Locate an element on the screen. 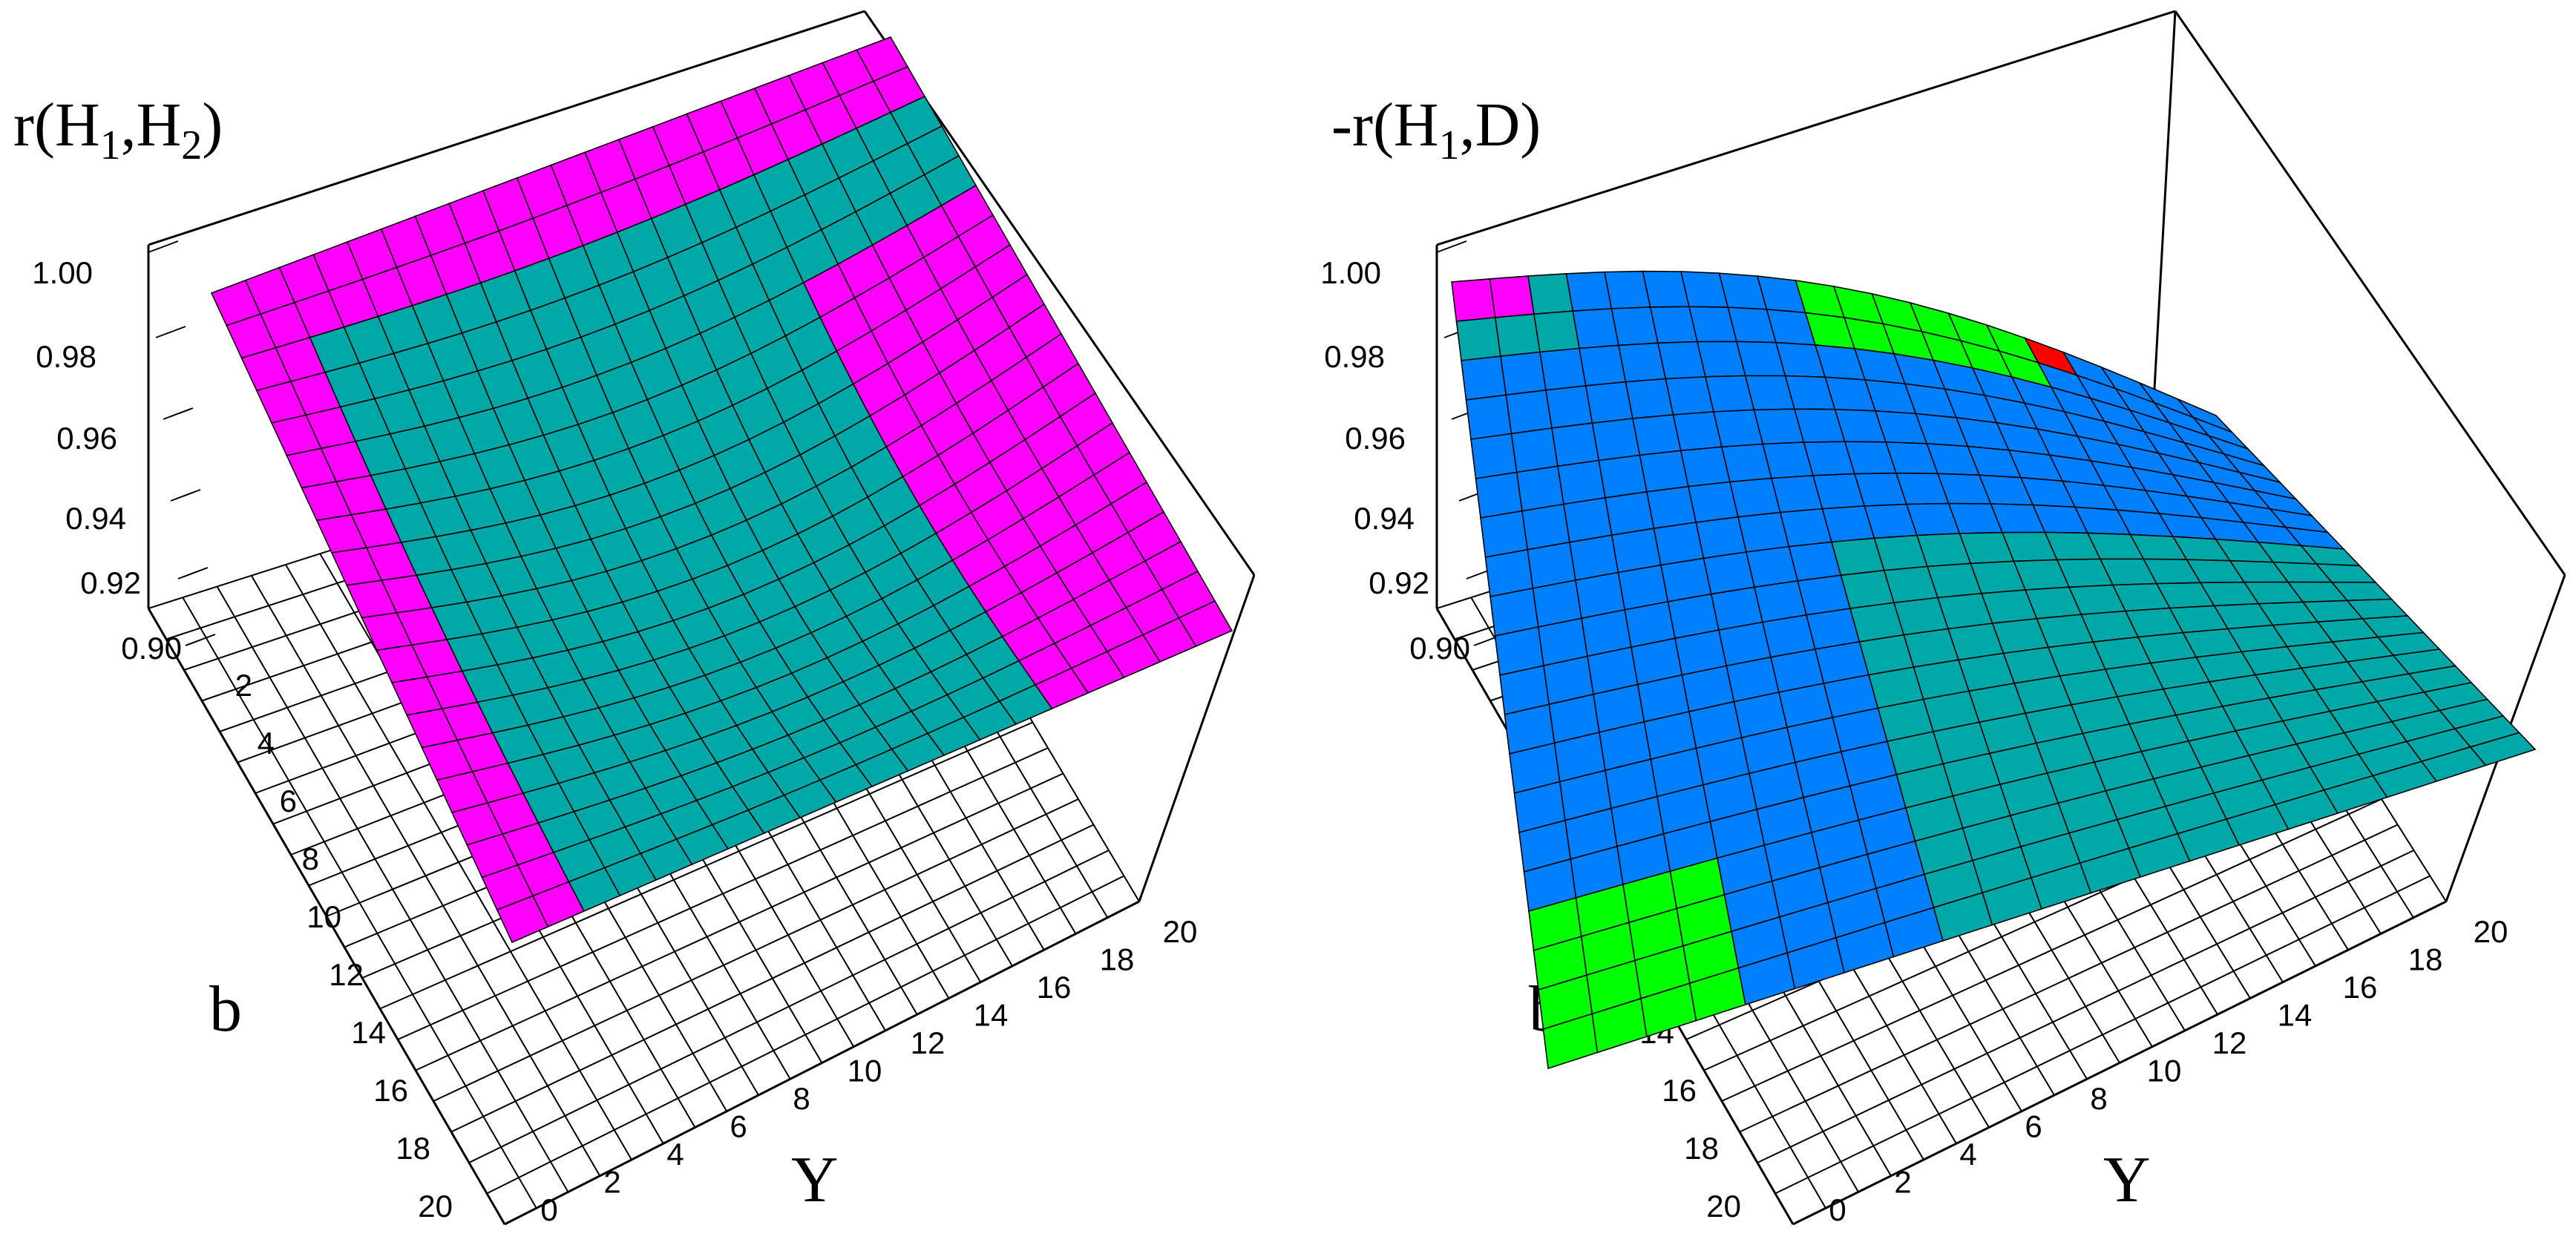 This screenshot has height=1248, width=2576. axis-label-y-left: Y is located at coordinates (815, 1180).